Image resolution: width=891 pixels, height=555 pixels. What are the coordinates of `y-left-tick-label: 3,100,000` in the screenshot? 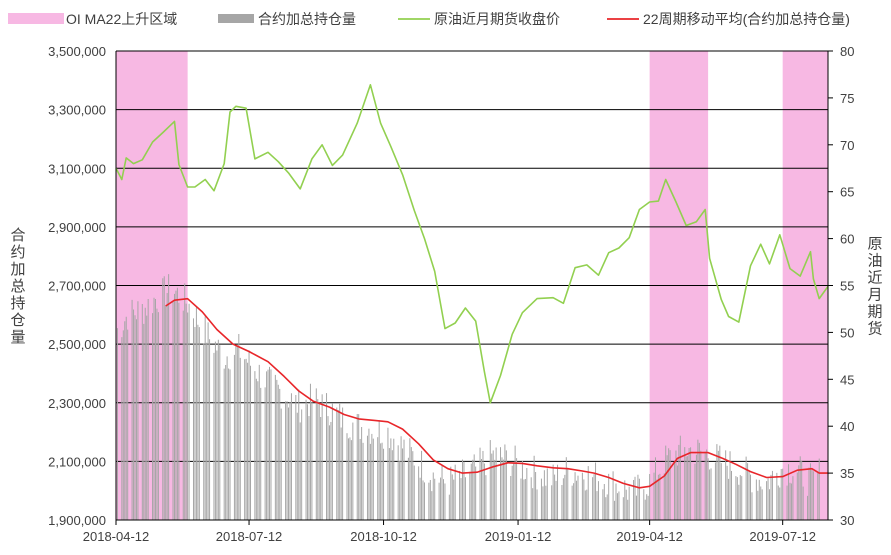 It's located at (77, 168).